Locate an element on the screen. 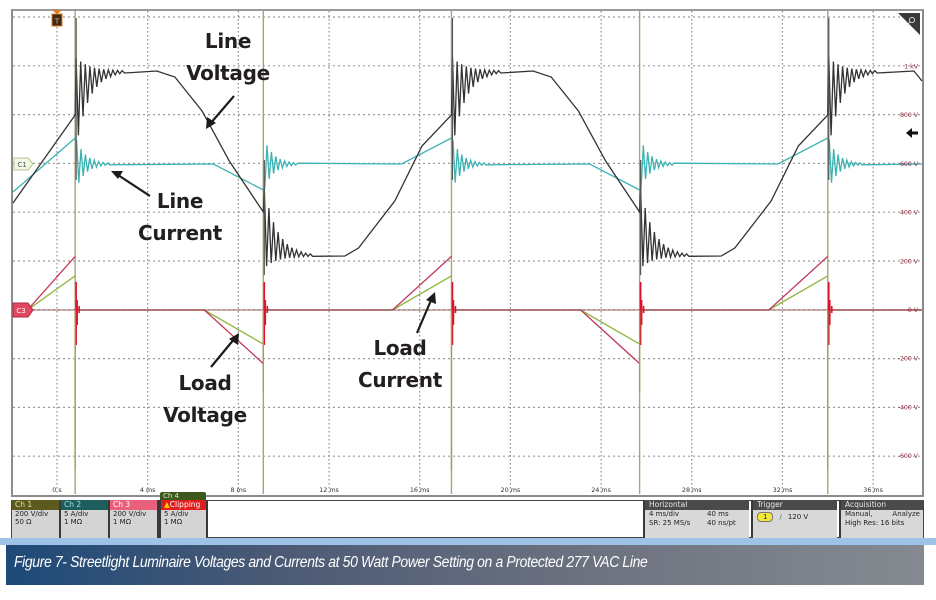 The image size is (936, 600). caption-accent-band is located at coordinates (468, 541).